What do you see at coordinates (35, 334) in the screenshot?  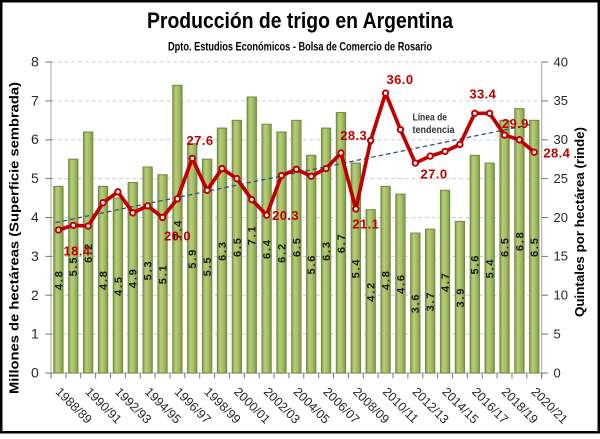 I see `svg-text: 1` at bounding box center [35, 334].